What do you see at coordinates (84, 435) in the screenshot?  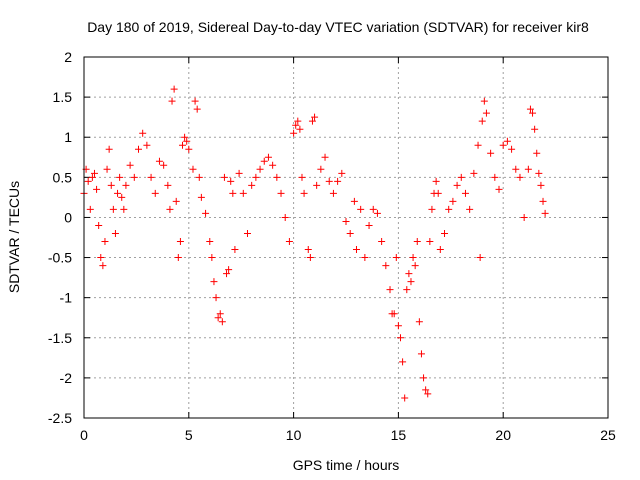 I see `x-tick-label: 0` at bounding box center [84, 435].